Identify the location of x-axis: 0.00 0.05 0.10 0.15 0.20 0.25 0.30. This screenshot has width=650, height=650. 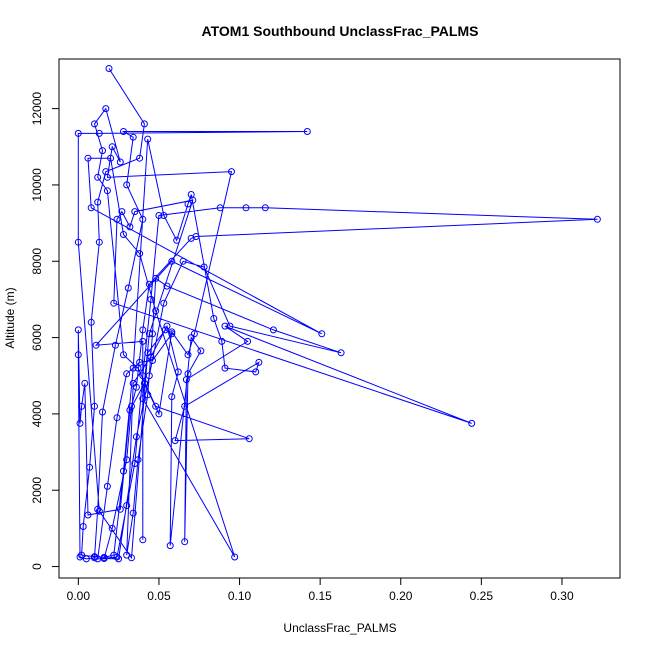
(320, 590).